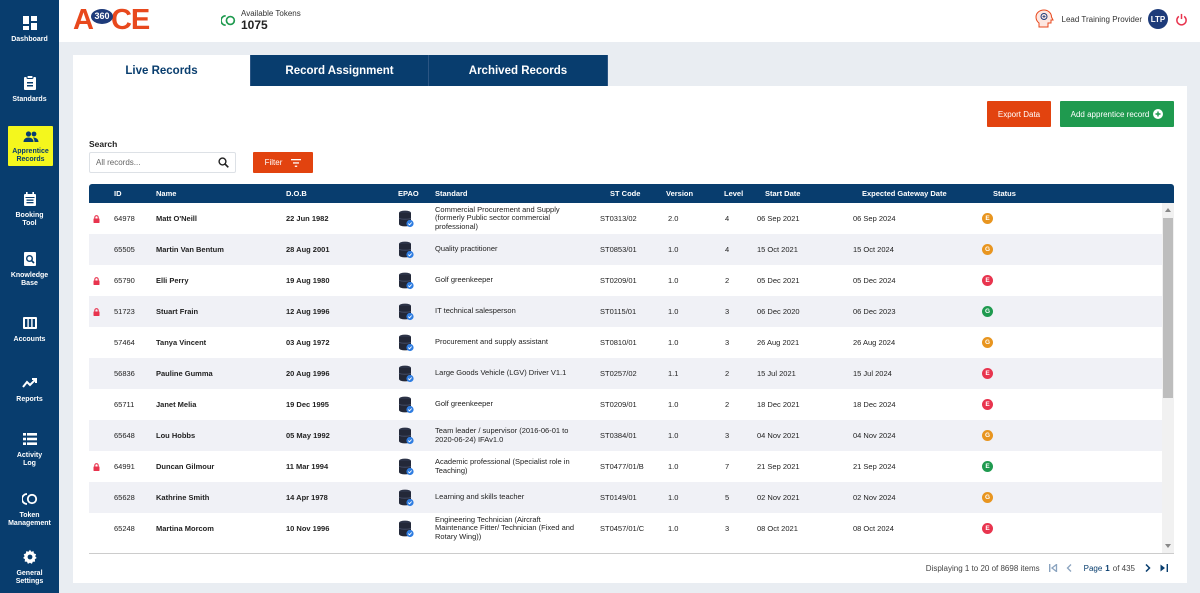  Describe the element at coordinates (904, 193) in the screenshot. I see `column-gateway-date: Expected Gateway Date` at that location.